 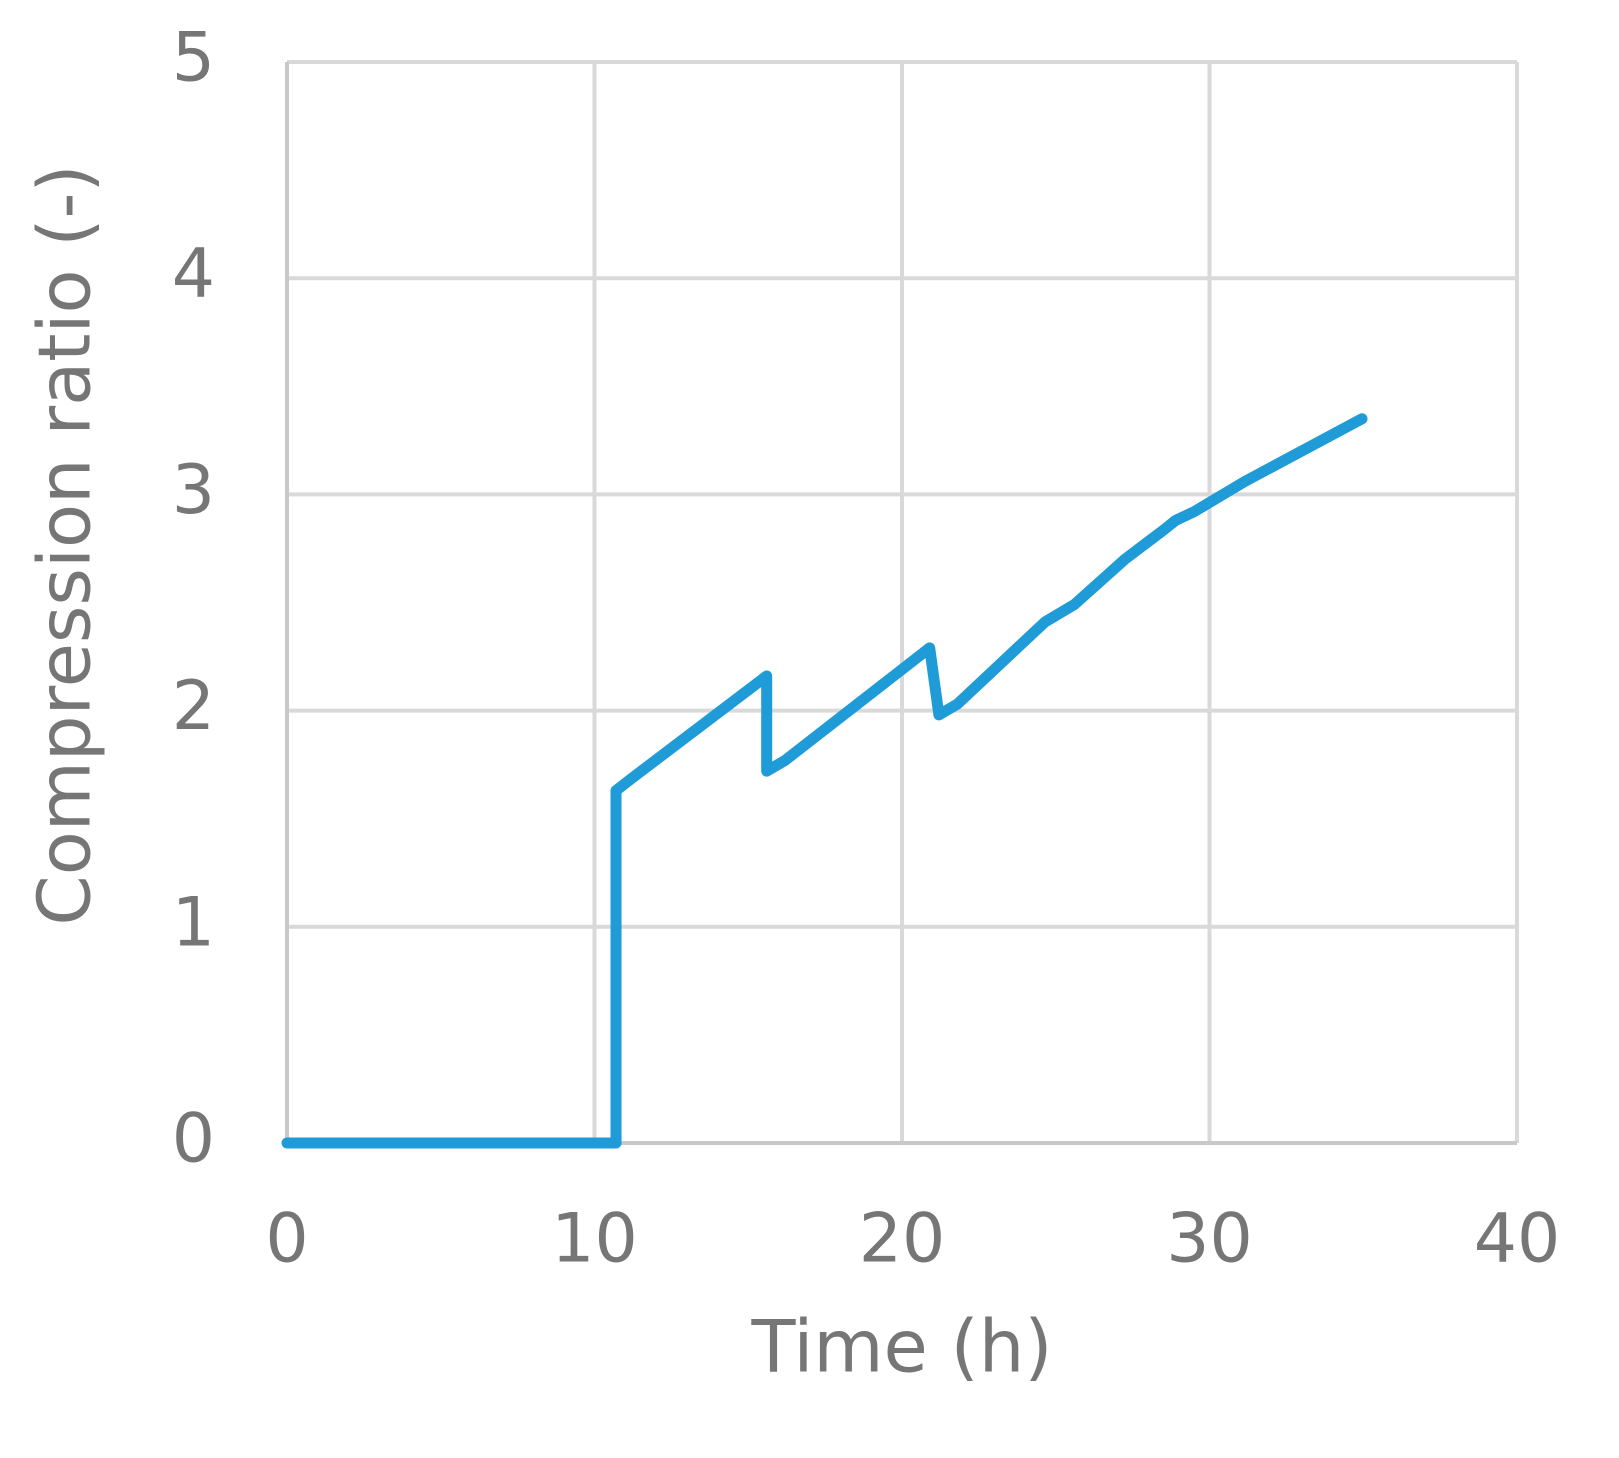 What do you see at coordinates (902, 1347) in the screenshot?
I see `x-axis-title: Time (h)` at bounding box center [902, 1347].